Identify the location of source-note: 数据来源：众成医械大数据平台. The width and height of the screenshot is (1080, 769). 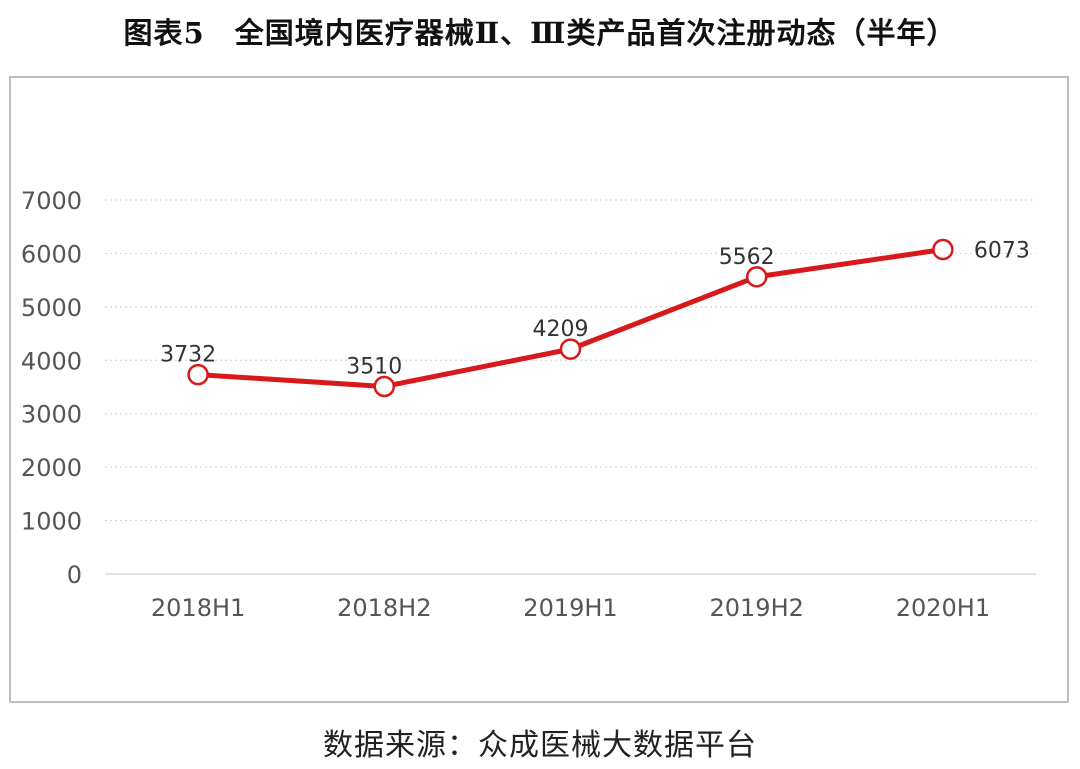
(540, 745).